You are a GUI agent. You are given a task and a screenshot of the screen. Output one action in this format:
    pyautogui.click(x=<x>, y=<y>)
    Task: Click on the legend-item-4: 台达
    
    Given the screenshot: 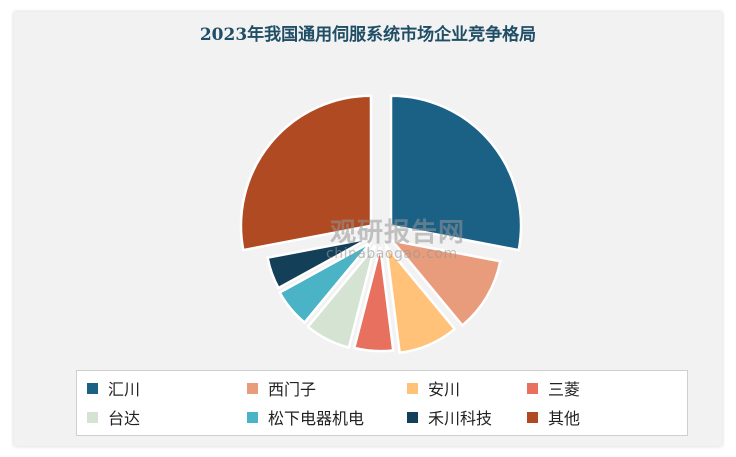 What is the action you would take?
    pyautogui.click(x=113, y=417)
    